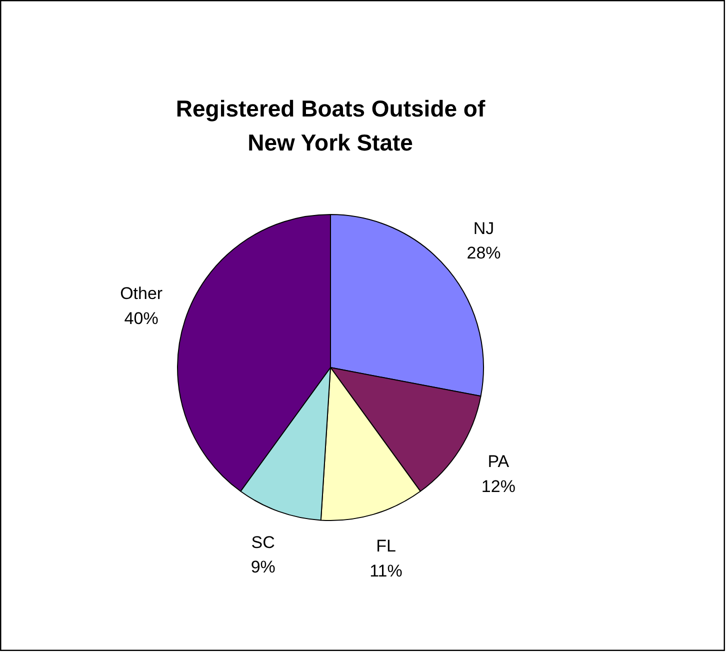 The image size is (727, 653). Describe the element at coordinates (498, 486) in the screenshot. I see `data-label: 12%` at that location.